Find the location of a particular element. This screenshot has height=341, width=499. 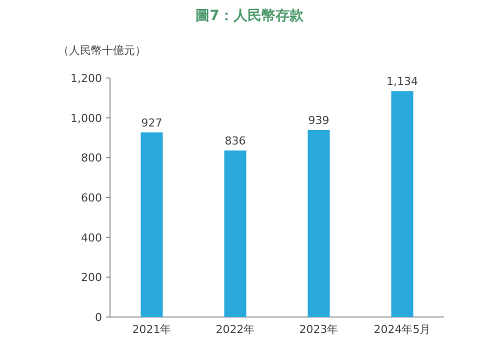

y-tick-label: 1,000 is located at coordinates (86, 118).